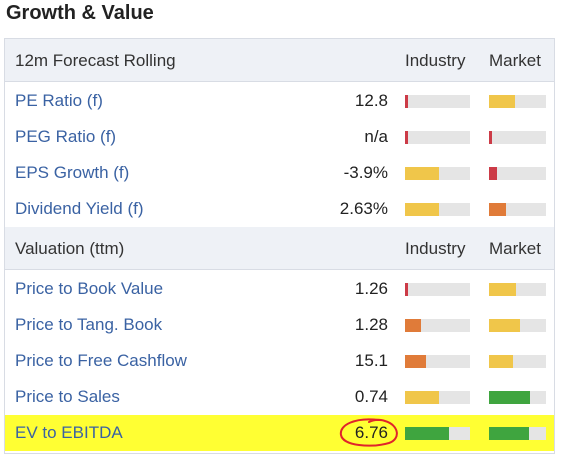 This screenshot has height=463, width=564. I want to click on section-header-label: Valuation (ttm), so click(70, 248).